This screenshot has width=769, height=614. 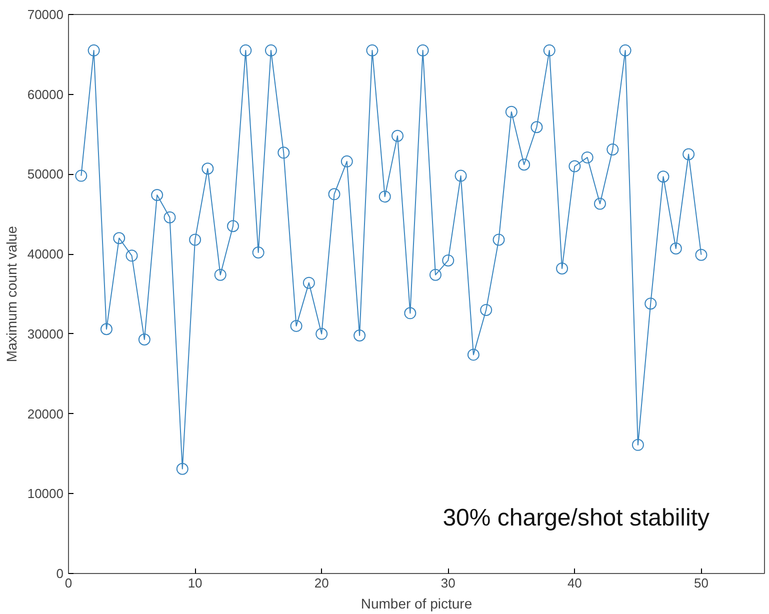 I want to click on y-axis-title: Maximum count value, so click(x=11, y=294).